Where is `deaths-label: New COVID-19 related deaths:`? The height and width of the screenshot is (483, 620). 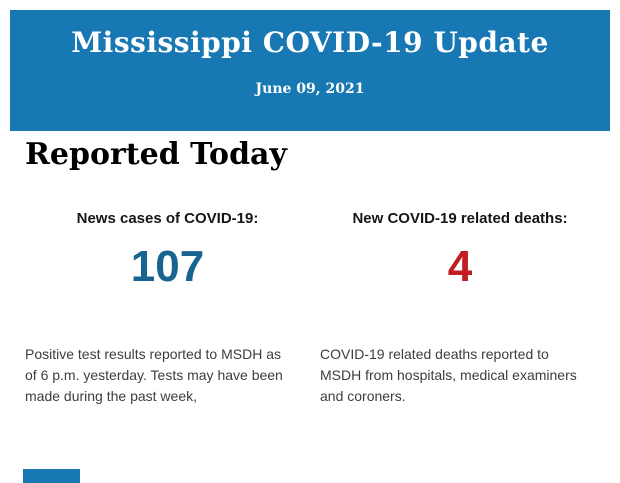
deaths-label: New COVID-19 related deaths: is located at coordinates (460, 218).